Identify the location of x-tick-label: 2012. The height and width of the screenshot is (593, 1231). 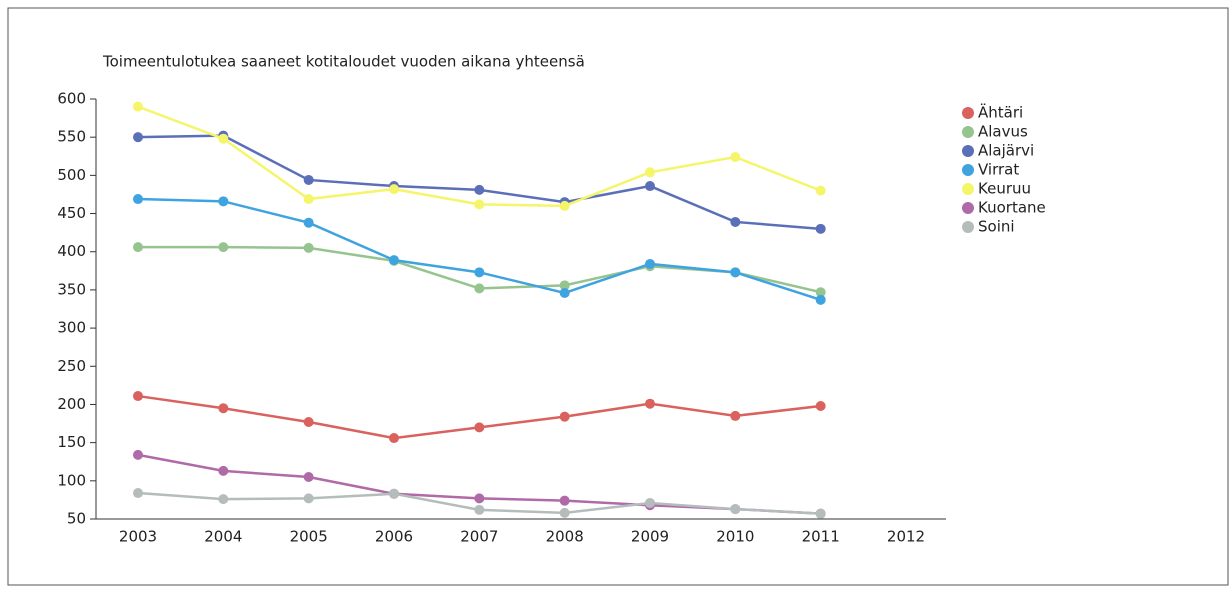
(906, 537).